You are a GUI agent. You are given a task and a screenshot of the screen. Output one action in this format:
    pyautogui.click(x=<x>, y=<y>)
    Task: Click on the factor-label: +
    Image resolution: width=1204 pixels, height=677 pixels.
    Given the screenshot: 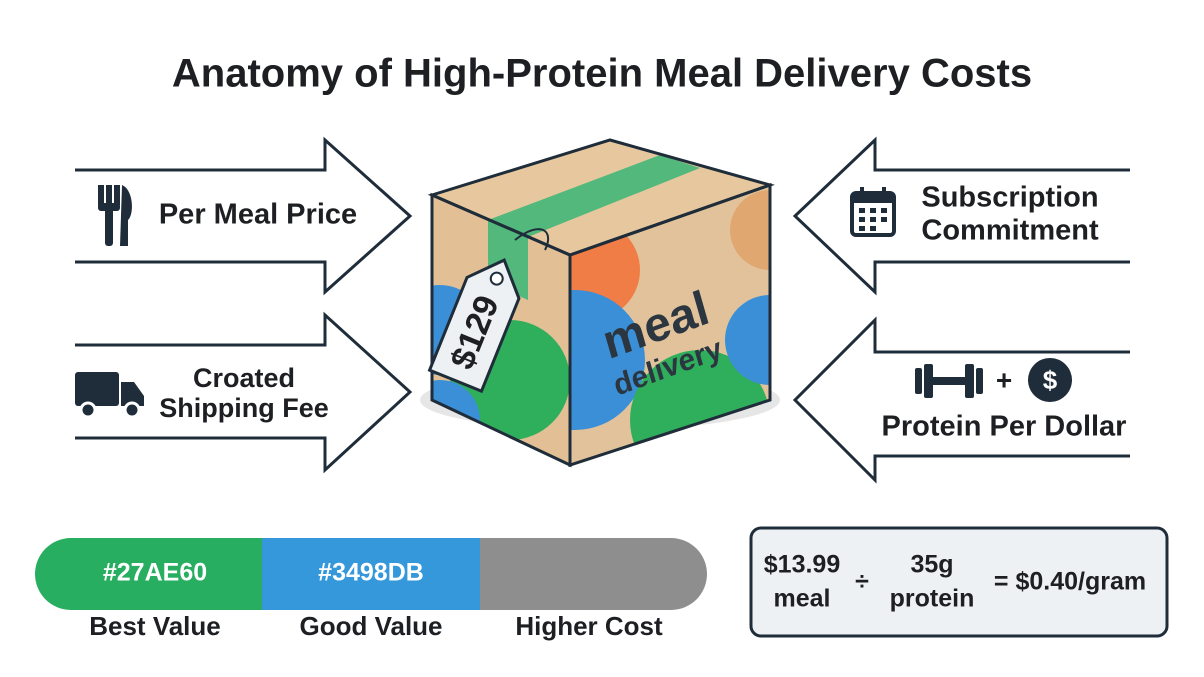 What is the action you would take?
    pyautogui.click(x=1004, y=379)
    